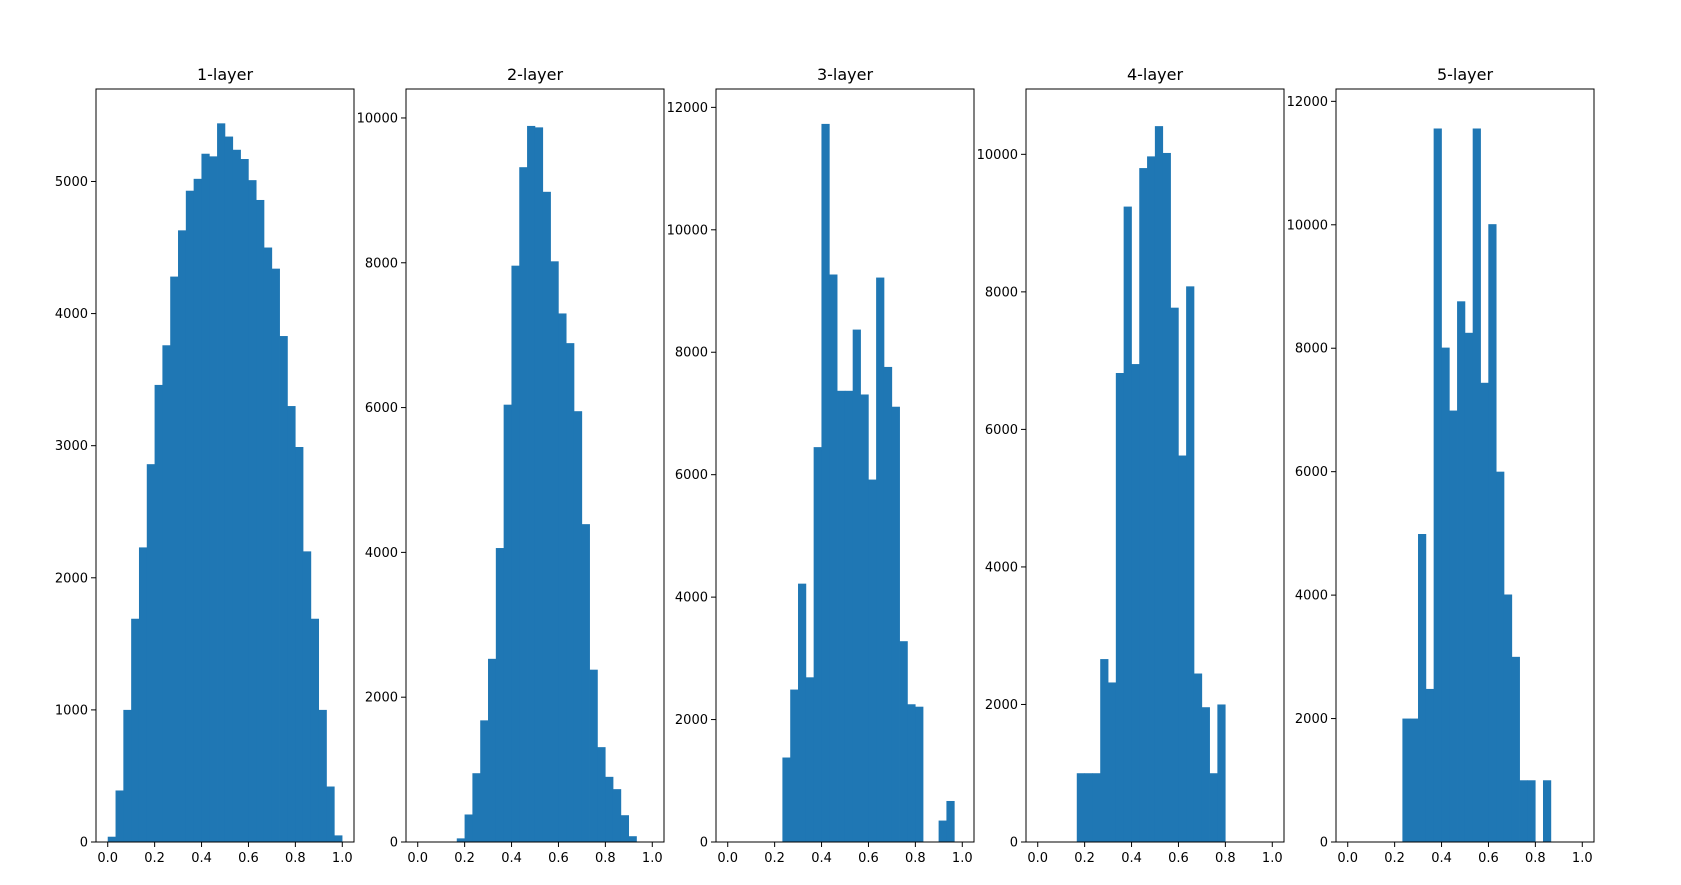 The height and width of the screenshot is (885, 1681). I want to click on y-axis-ticks: 0 1000 2000 3000 4000 5000, so click(75, 513).